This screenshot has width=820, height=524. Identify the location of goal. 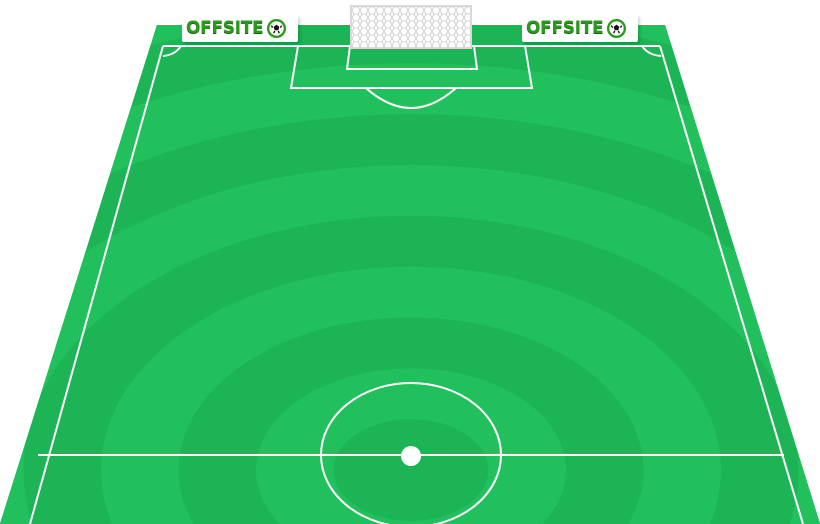
(411, 27).